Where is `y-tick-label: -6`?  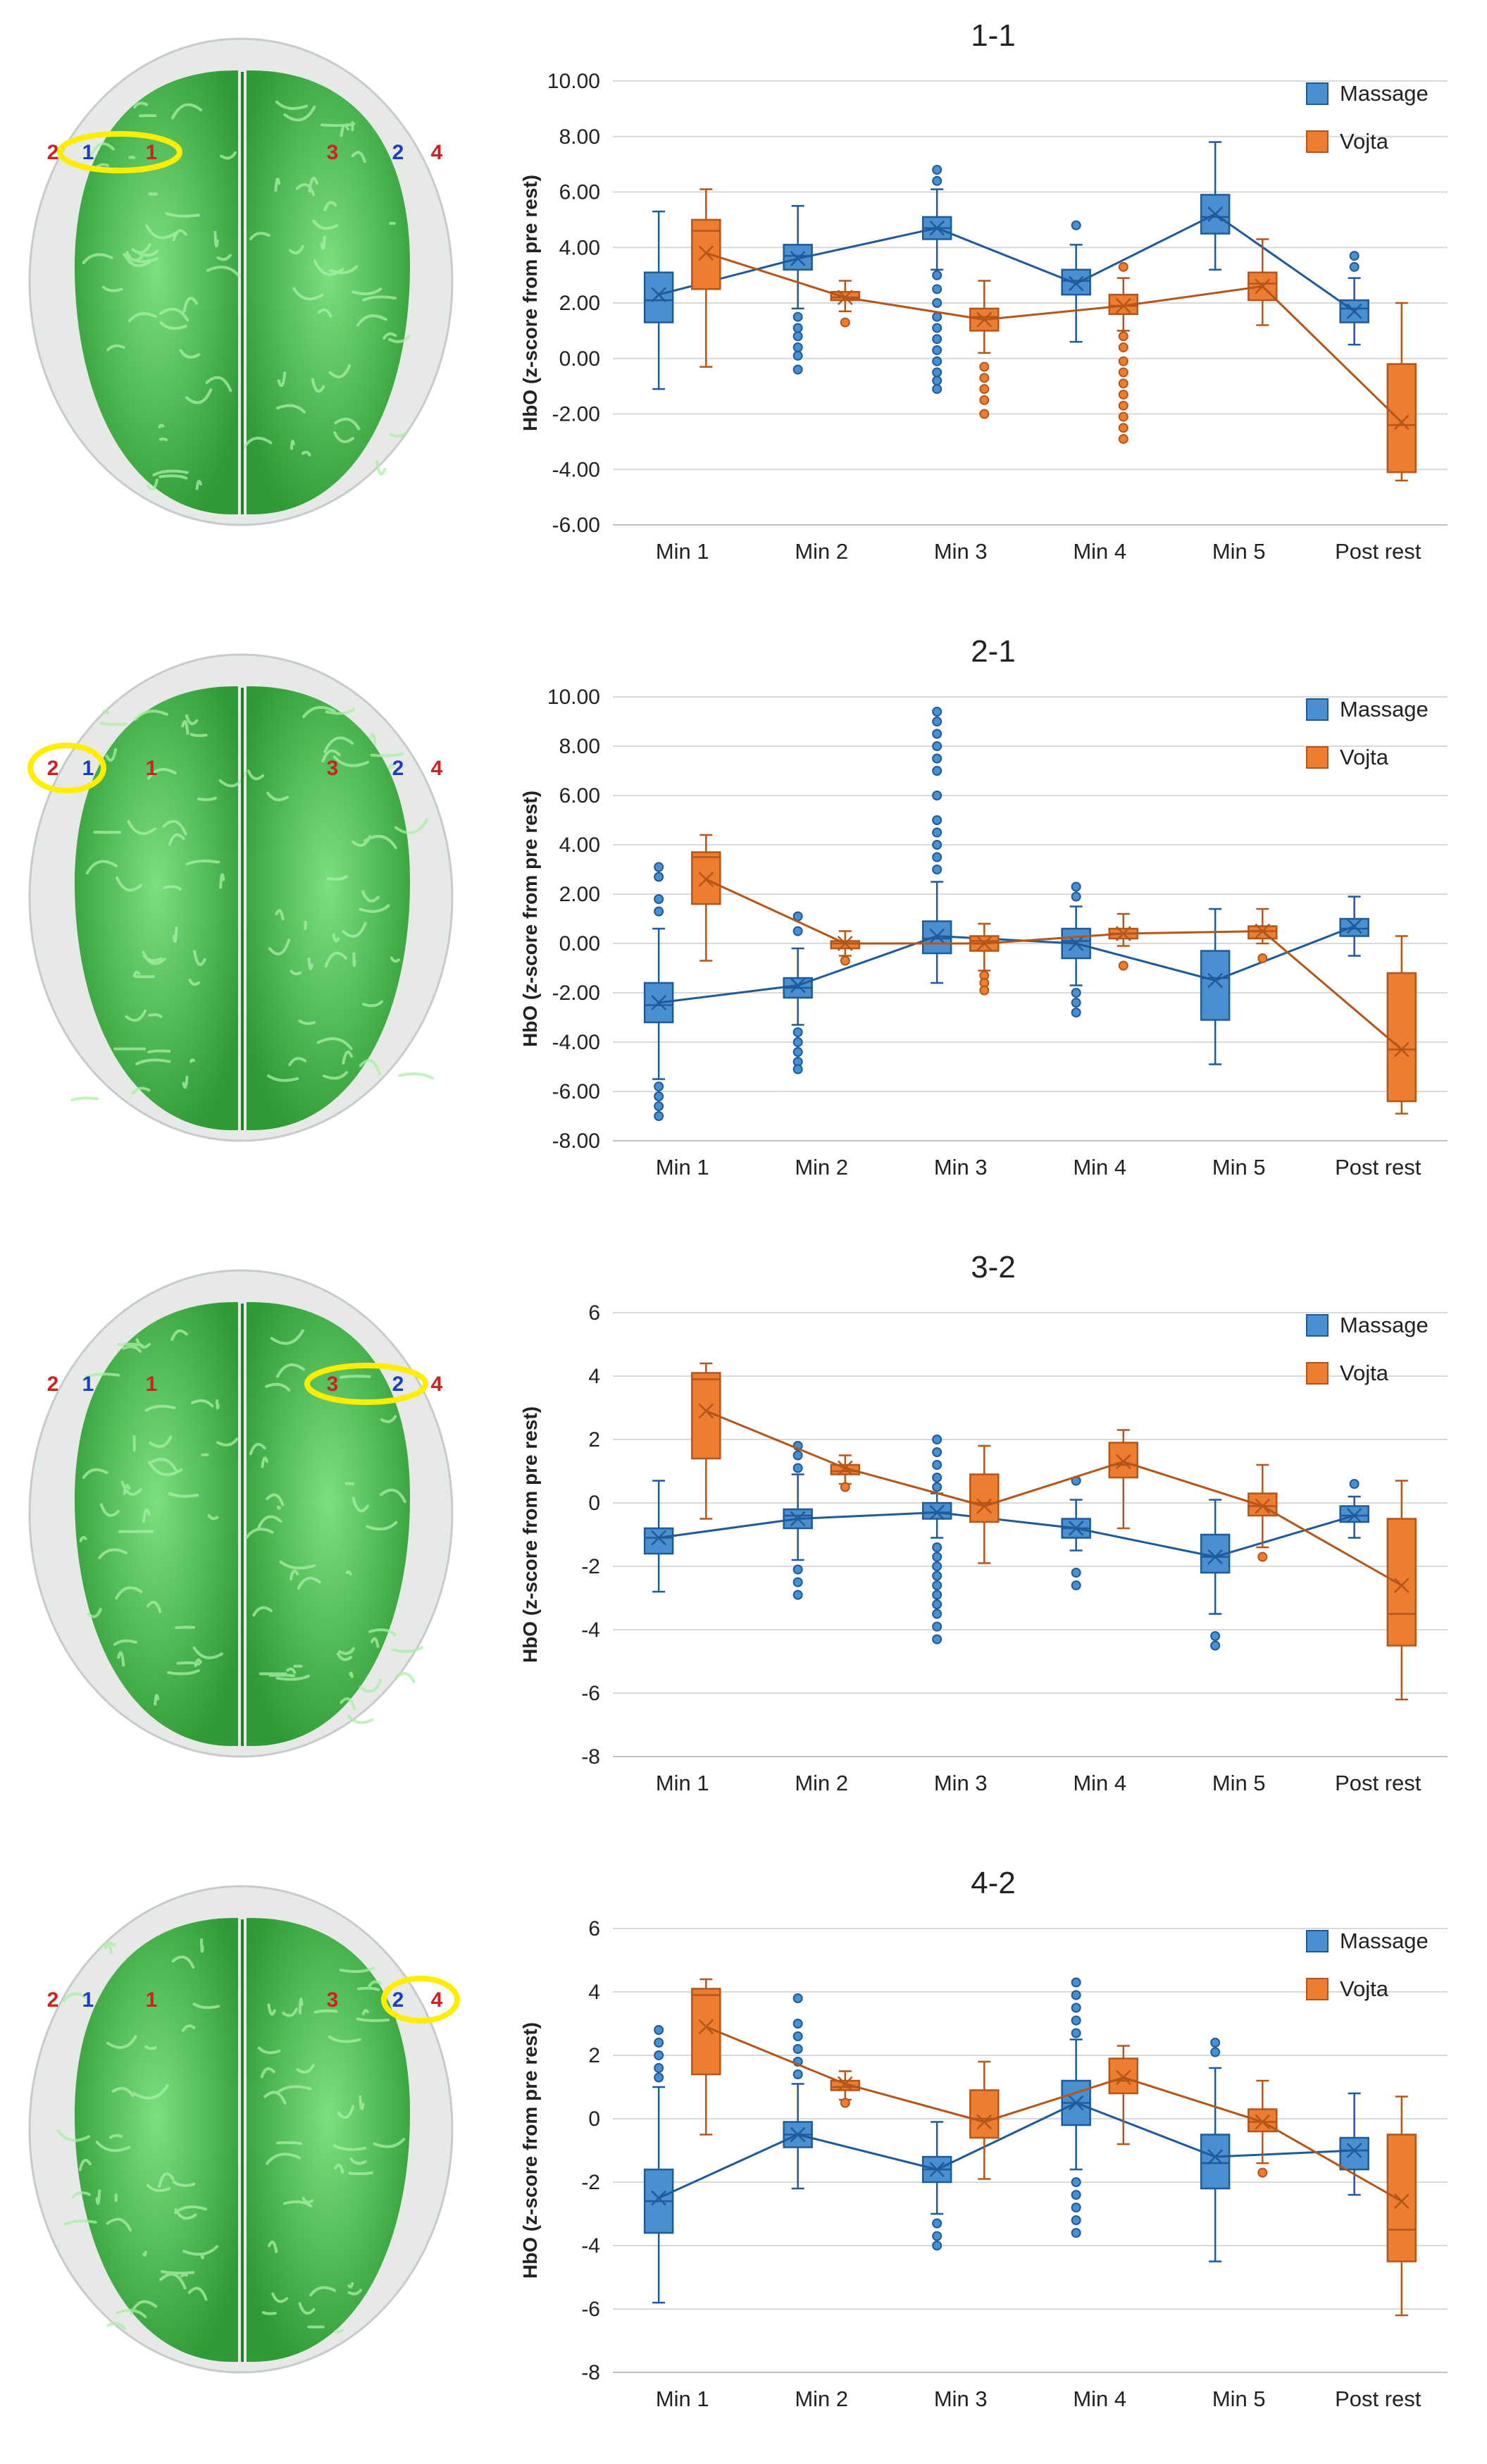 y-tick-label: -6 is located at coordinates (590, 1693).